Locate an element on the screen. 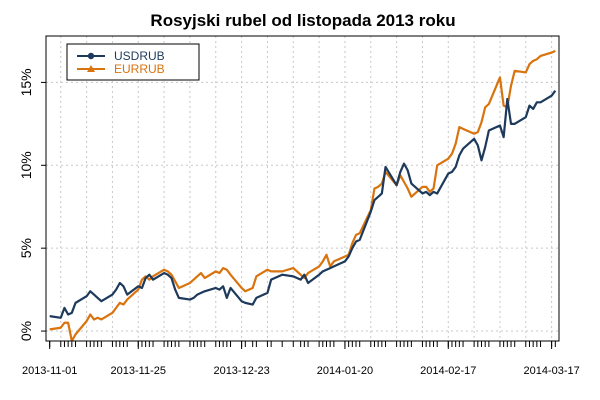 This screenshot has width=600, height=400. y-tick-label: 5% is located at coordinates (26, 248).